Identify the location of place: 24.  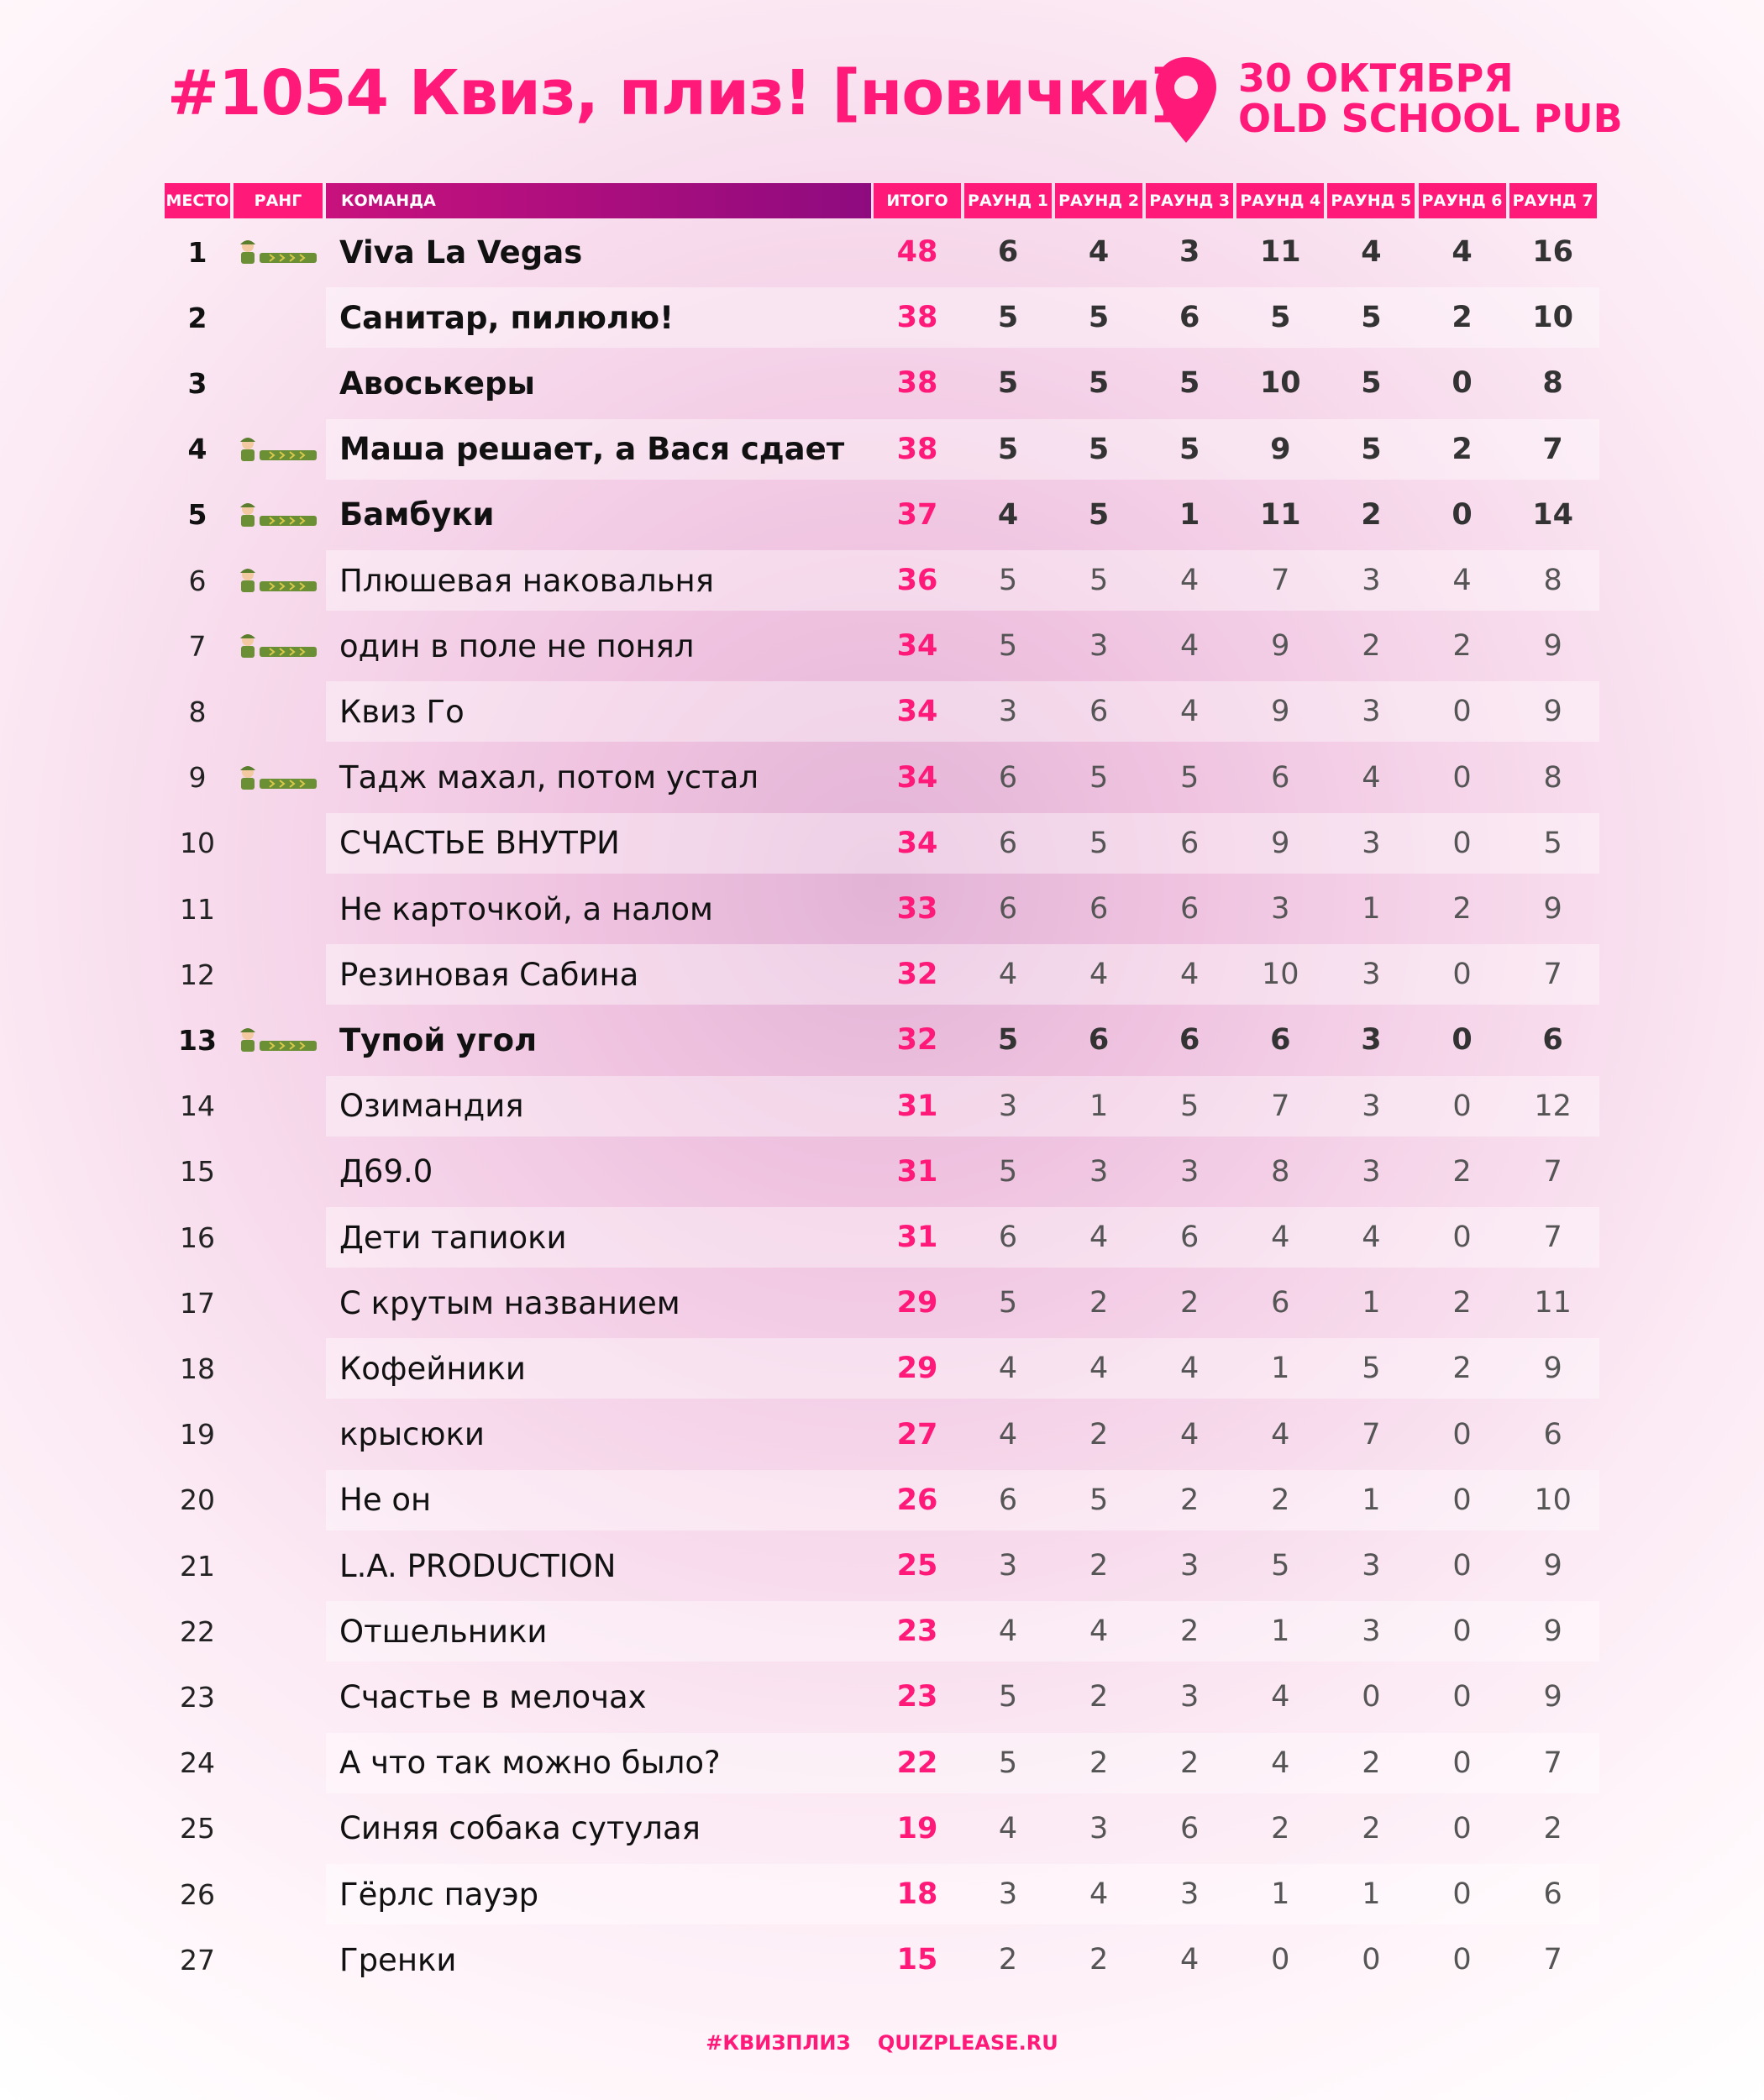
(197, 1763).